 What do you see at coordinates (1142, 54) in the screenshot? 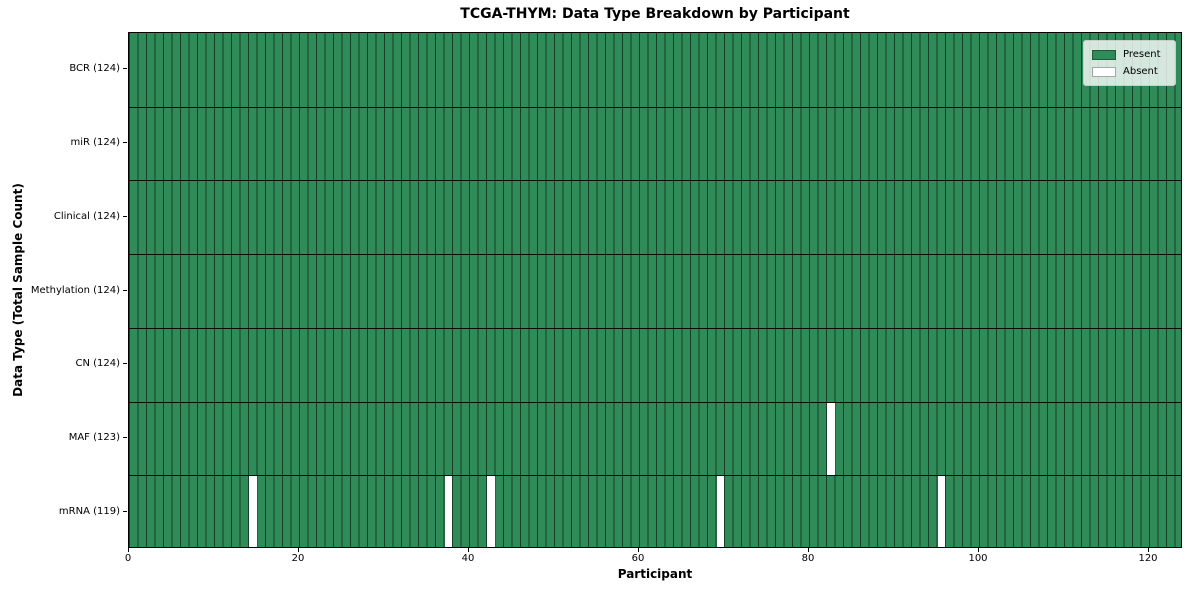
I see `legend-present-label: Present` at bounding box center [1142, 54].